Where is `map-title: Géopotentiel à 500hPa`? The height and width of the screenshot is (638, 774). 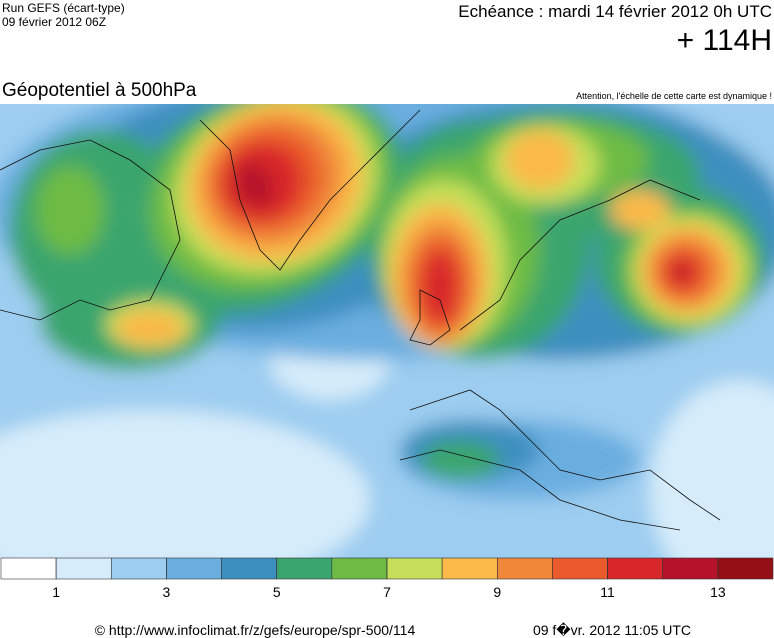 map-title: Géopotentiel à 500hPa is located at coordinates (99, 90).